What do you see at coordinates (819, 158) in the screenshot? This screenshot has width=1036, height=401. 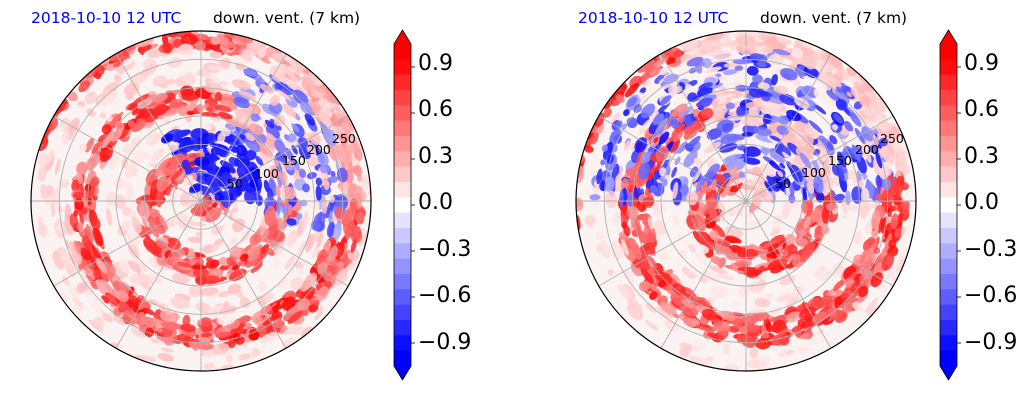 I see `angular-gridline` at bounding box center [819, 158].